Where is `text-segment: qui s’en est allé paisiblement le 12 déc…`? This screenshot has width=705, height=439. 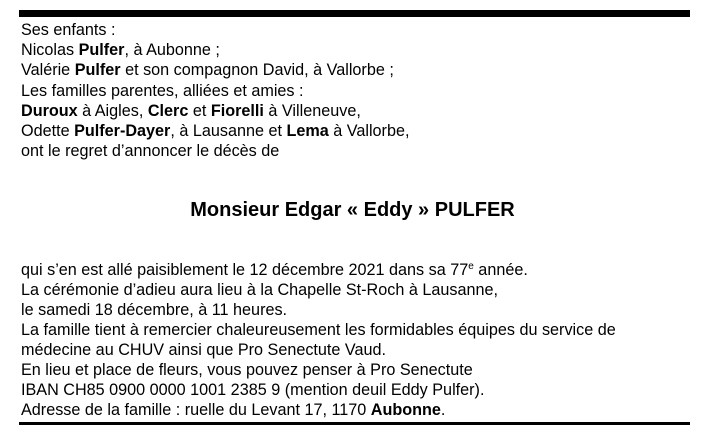 text-segment: qui s’en est allé paisiblement le 12 déc… is located at coordinates (245, 270).